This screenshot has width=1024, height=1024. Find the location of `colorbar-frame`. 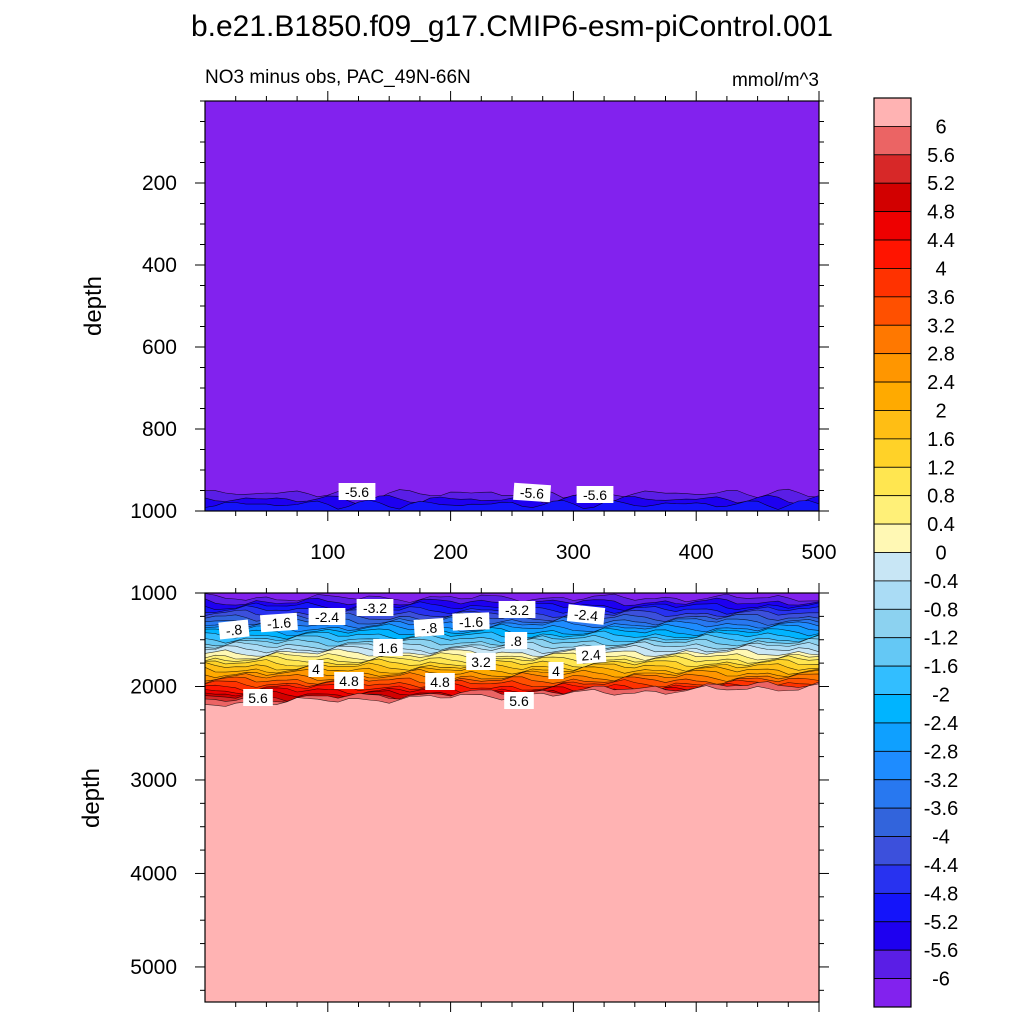

colorbar-frame is located at coordinates (892, 552).